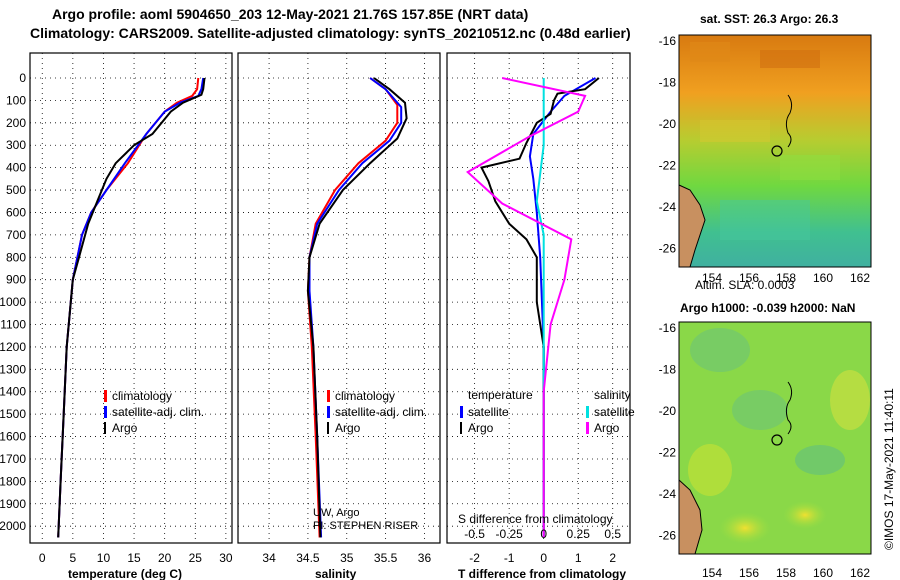 This screenshot has height=580, width=900. What do you see at coordinates (500, 395) in the screenshot?
I see `legend-temperature-title: temperature` at bounding box center [500, 395].